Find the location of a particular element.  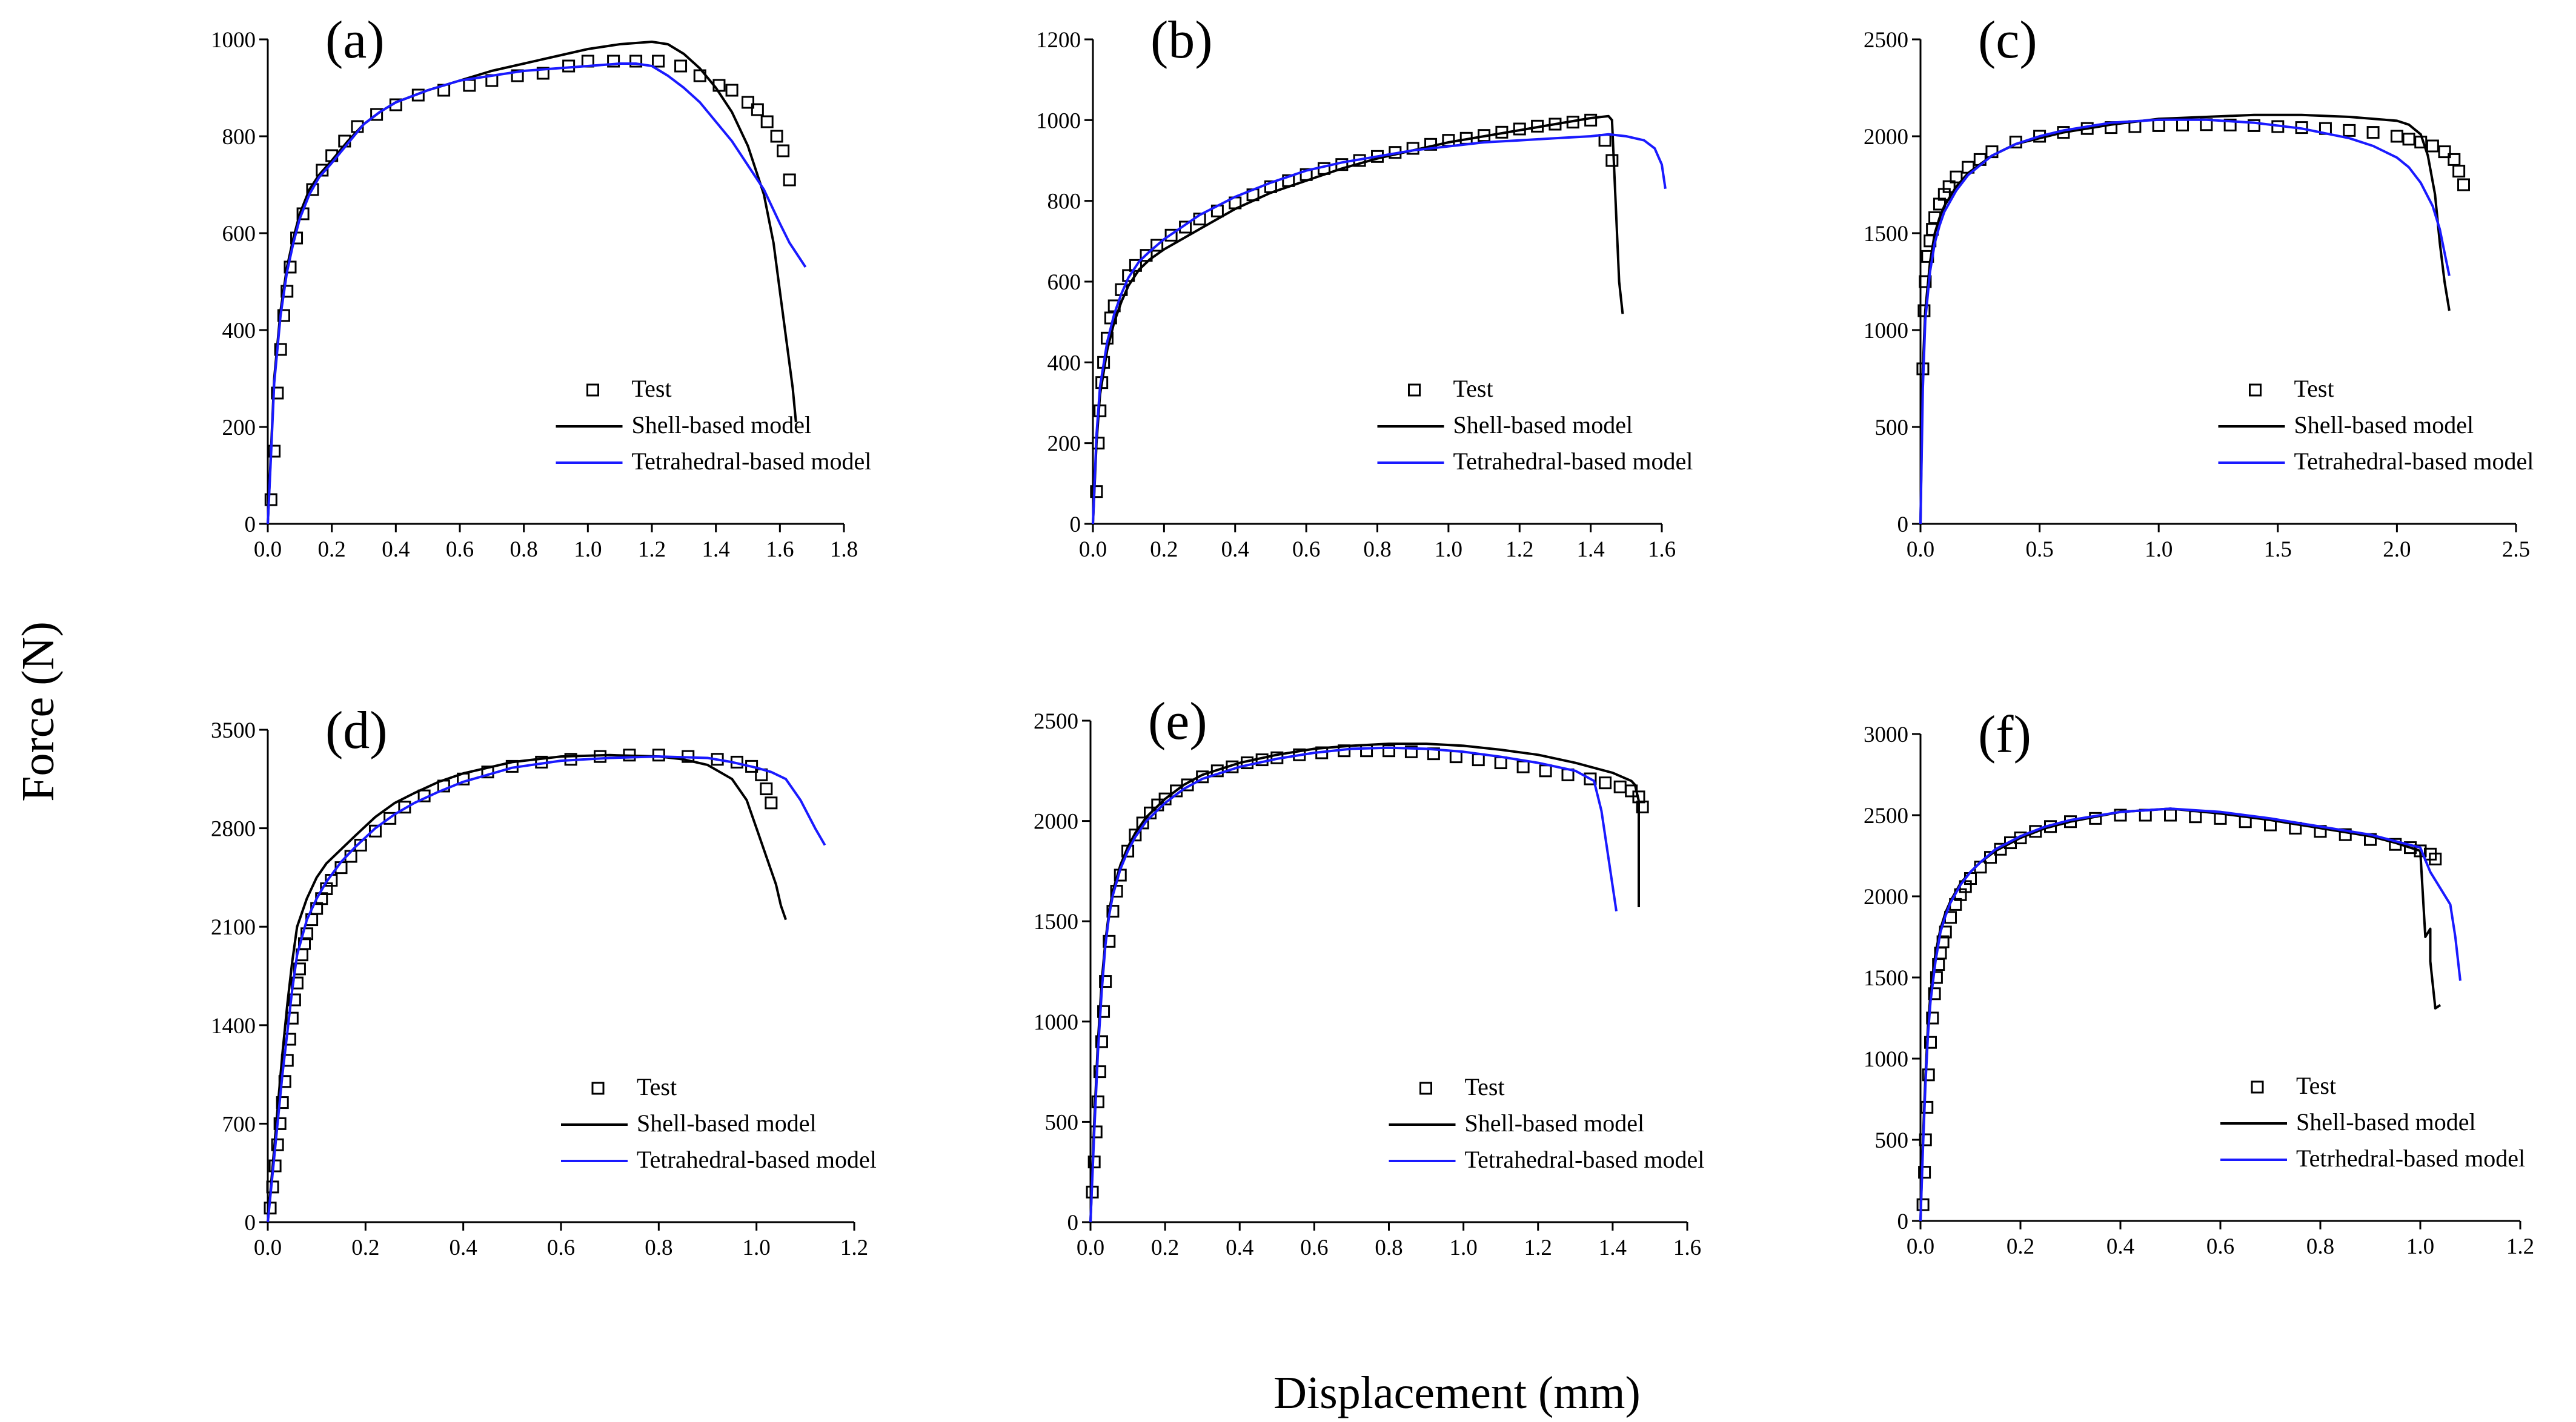

x-tick-label: 2.5 is located at coordinates (2516, 549).